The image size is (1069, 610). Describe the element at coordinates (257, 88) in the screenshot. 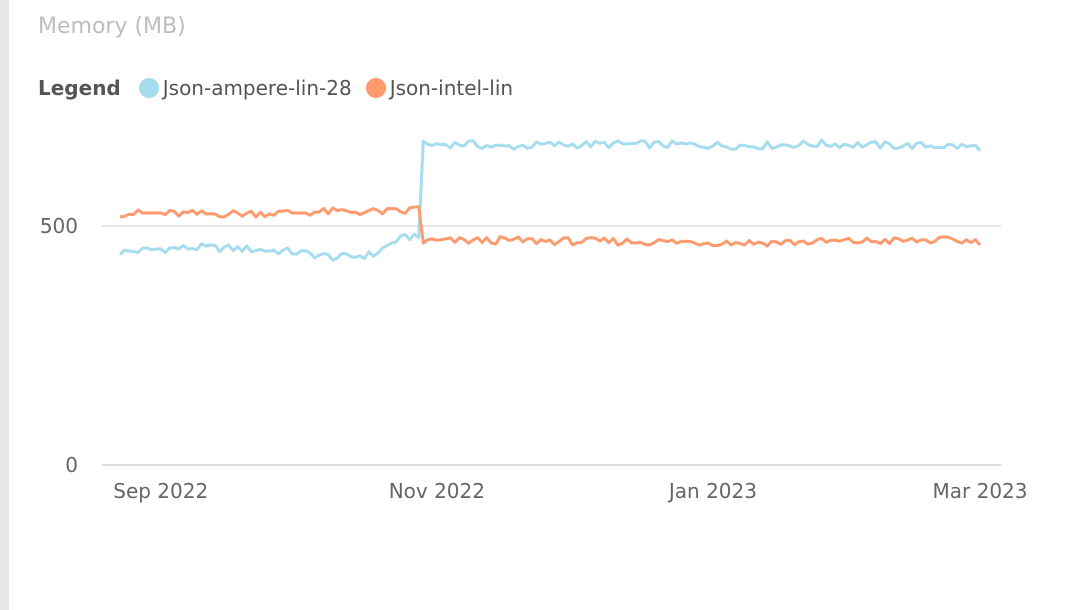

I see `legend-label: Json-ampere-lin-28` at that location.